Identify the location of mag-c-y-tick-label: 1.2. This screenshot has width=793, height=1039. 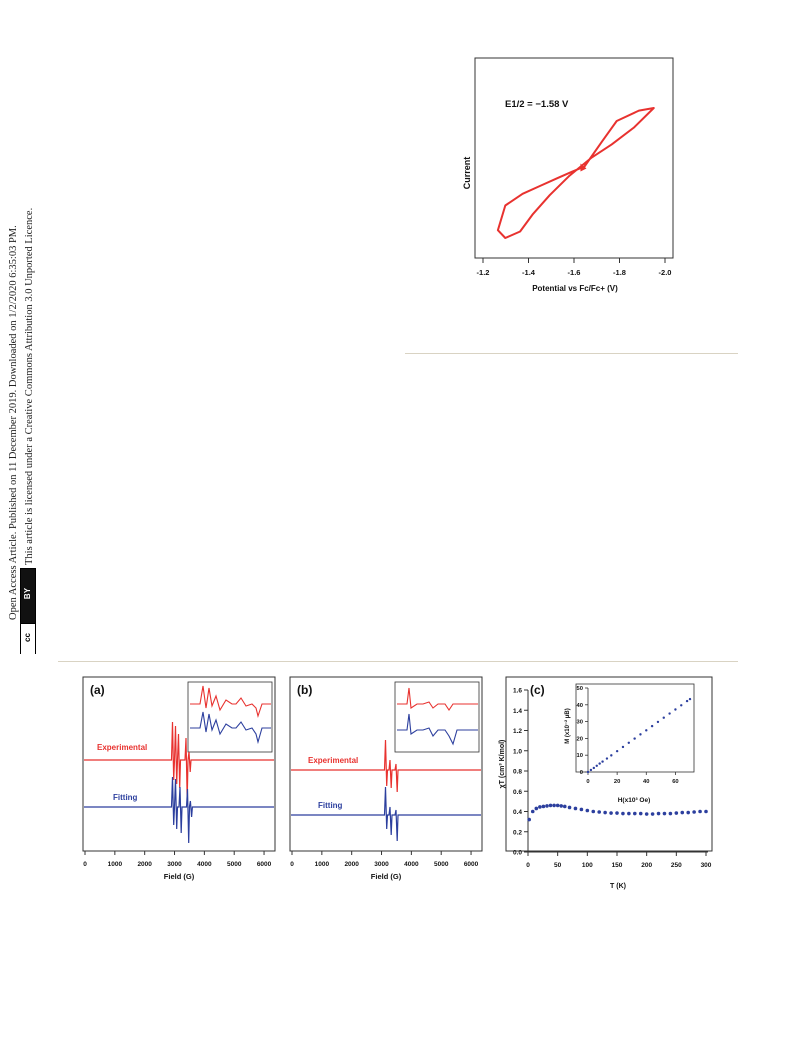
(517, 731).